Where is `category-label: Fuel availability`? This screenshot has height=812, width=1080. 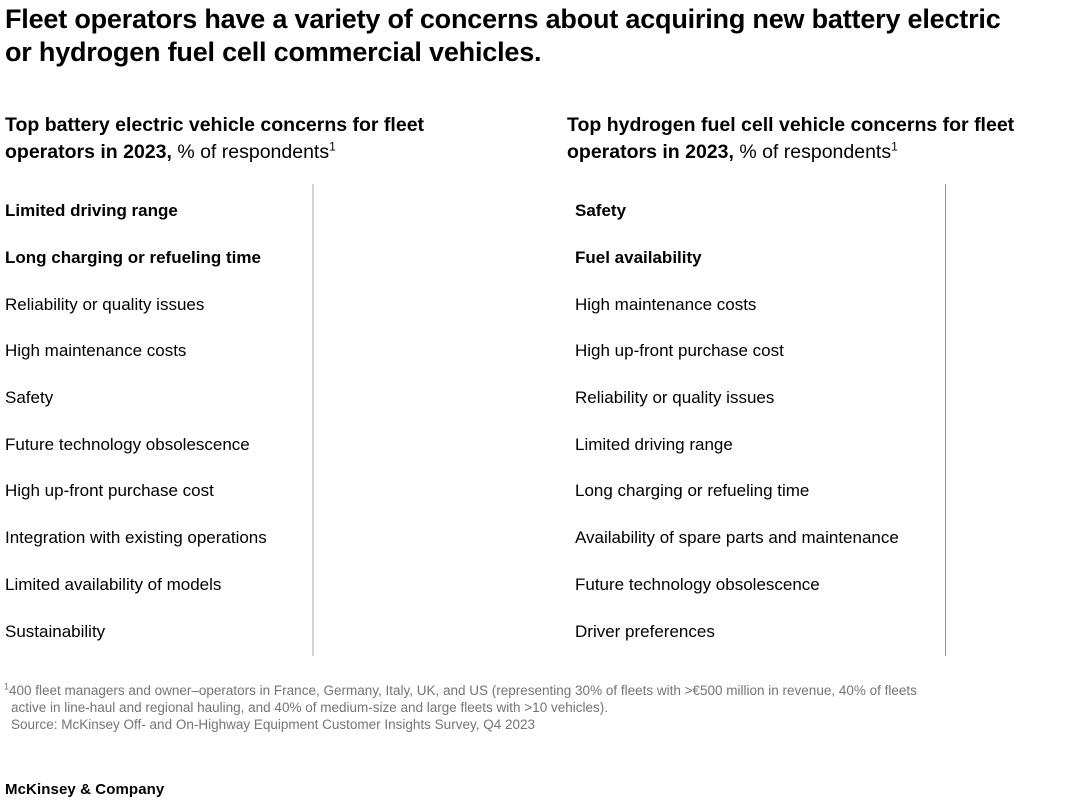 category-label: Fuel availability is located at coordinates (638, 258).